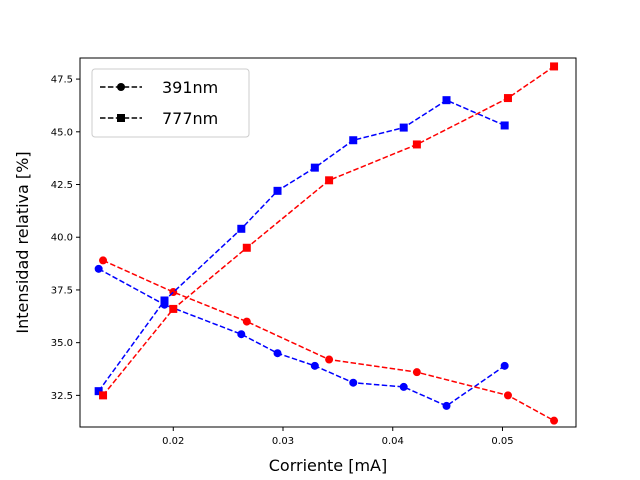  Describe the element at coordinates (338, 437) in the screenshot. I see `x-axis: 0.02 0.03 0.04 0.05` at that location.